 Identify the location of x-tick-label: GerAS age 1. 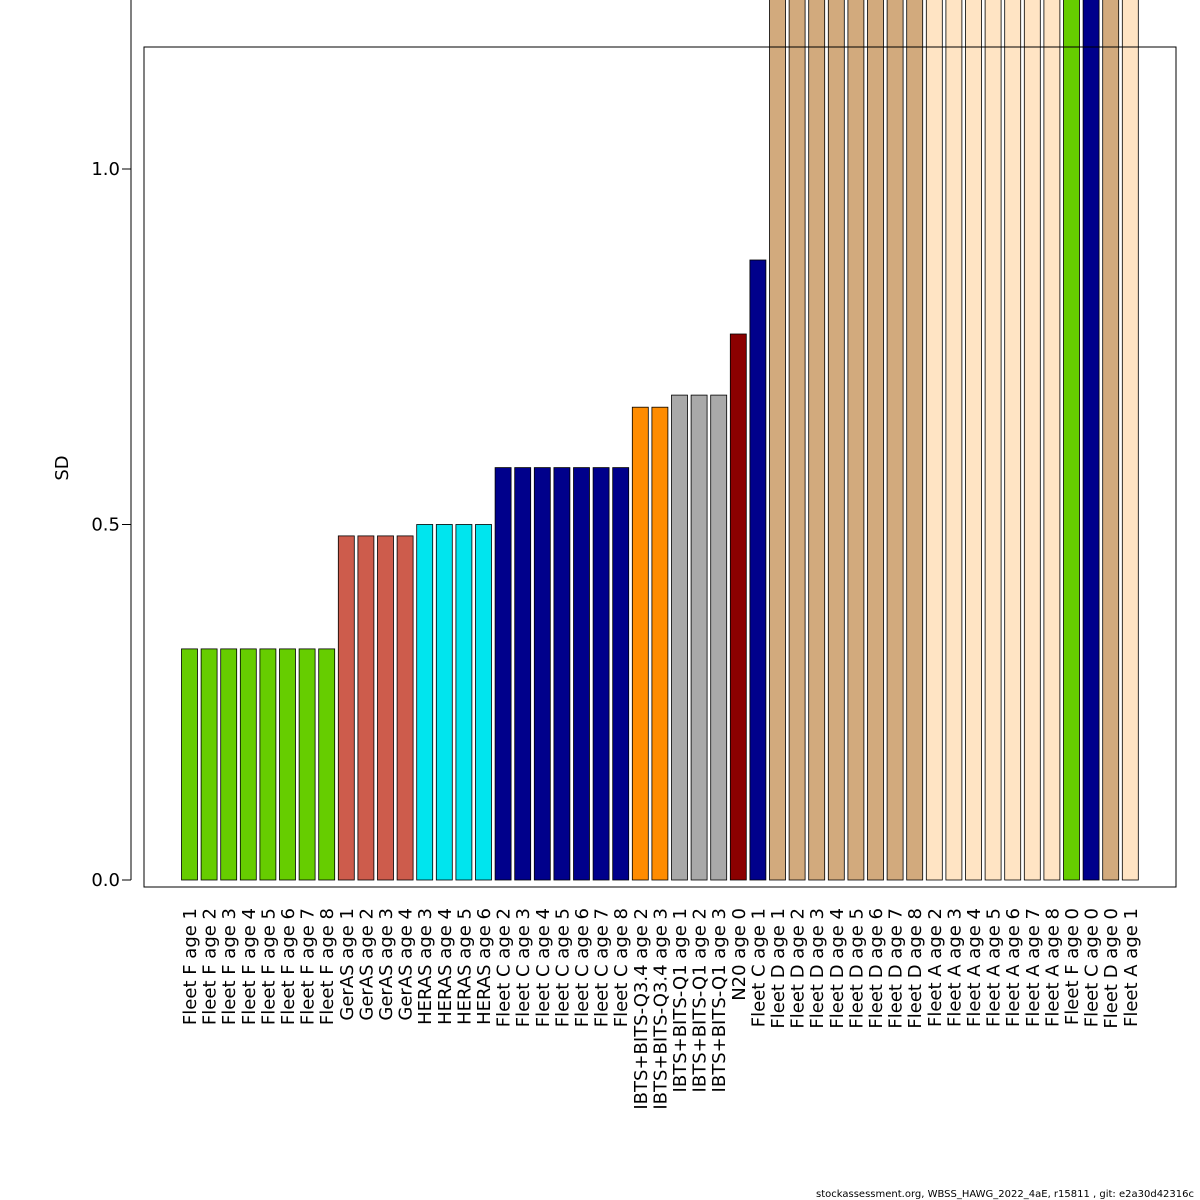
(347, 964).